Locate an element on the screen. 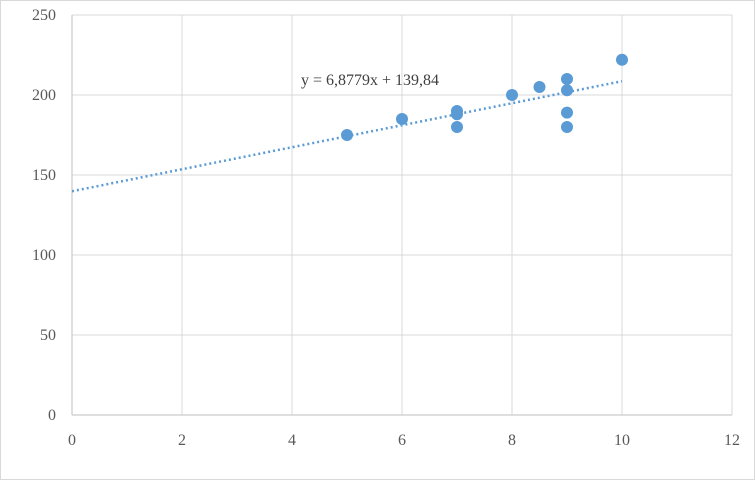 This screenshot has width=755, height=481. trendline-equation: y = 6,8779x + 139,84 is located at coordinates (370, 80).